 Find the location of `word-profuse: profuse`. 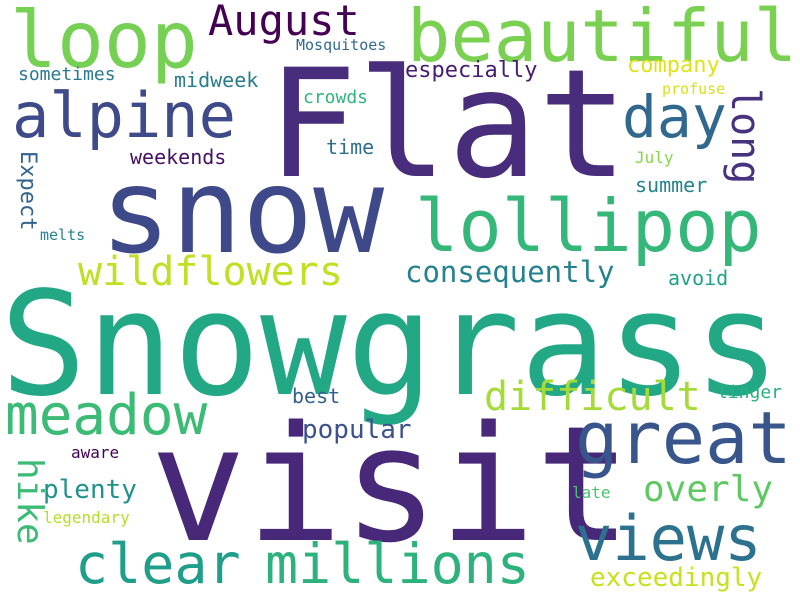

word-profuse: profuse is located at coordinates (694, 89).